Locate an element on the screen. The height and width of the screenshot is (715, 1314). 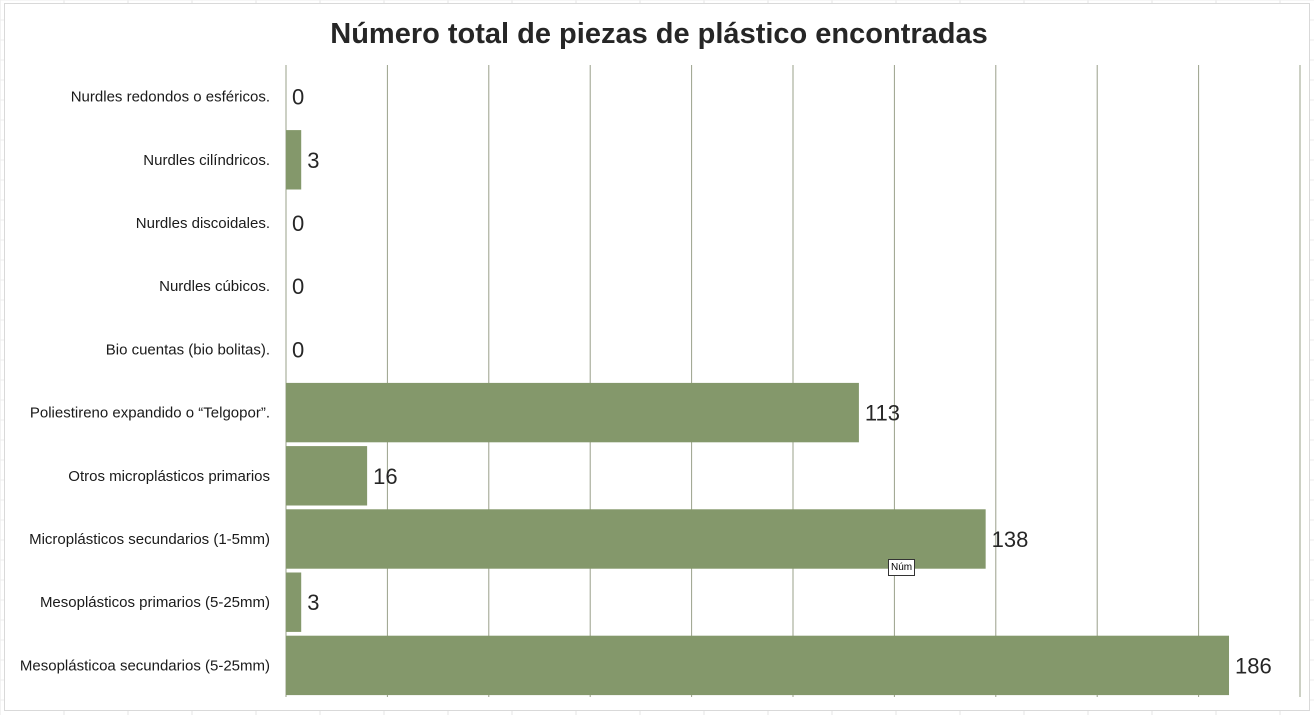
category-label: Nurdles discoidales. is located at coordinates (203, 223).